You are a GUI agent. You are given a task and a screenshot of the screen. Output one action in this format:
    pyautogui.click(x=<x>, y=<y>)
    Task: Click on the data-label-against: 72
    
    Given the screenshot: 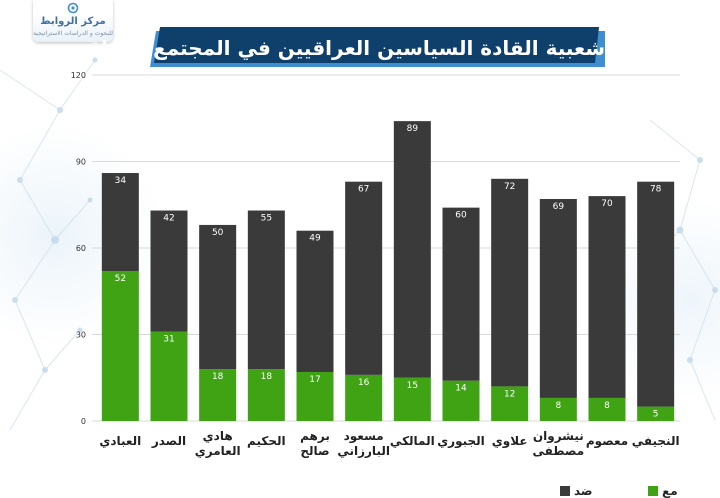 What is the action you would take?
    pyautogui.click(x=509, y=187)
    